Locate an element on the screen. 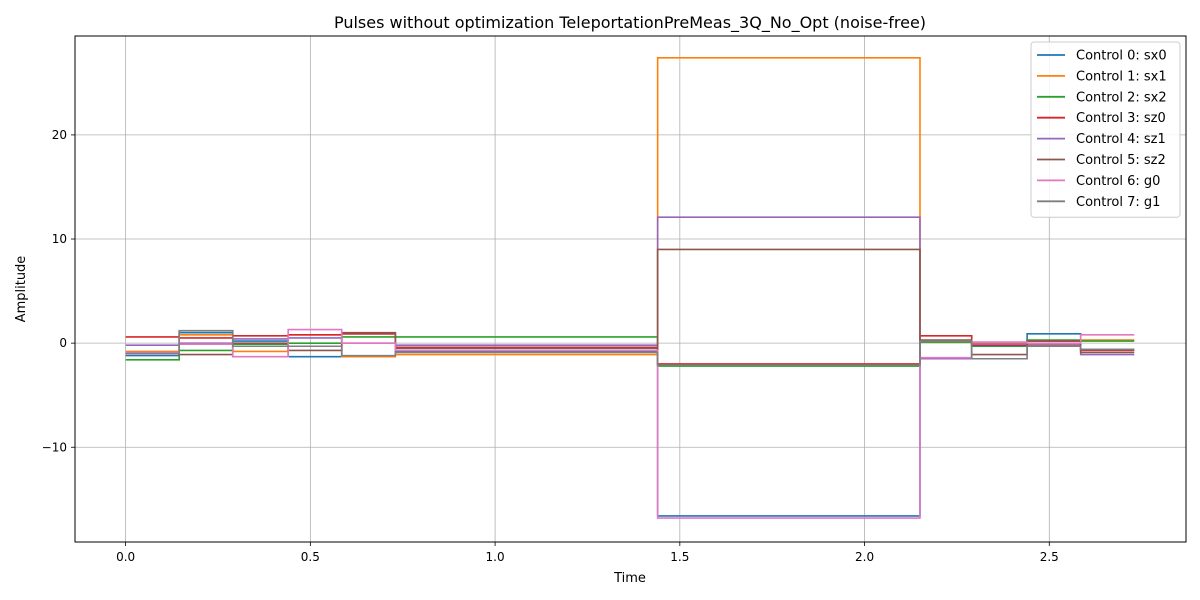 This screenshot has width=1200, height=600. legend-label-control-7: Control 7: g1 is located at coordinates (1118, 202).